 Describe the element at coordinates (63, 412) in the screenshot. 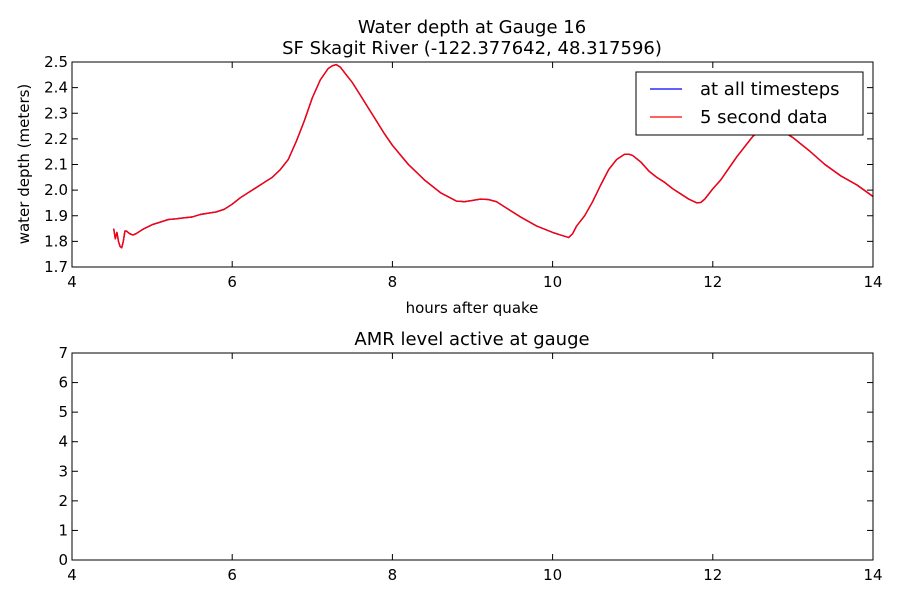

I see `y-tick-label: 5` at that location.